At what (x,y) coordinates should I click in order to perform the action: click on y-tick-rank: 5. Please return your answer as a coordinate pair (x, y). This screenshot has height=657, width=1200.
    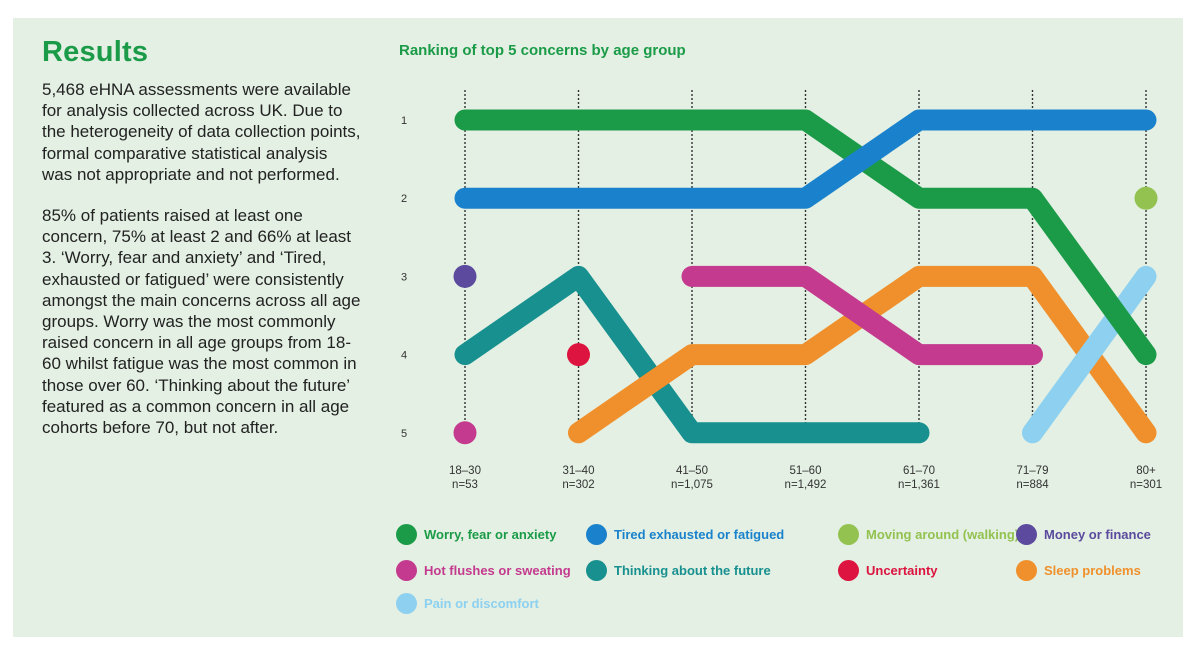
    Looking at the image, I should click on (404, 434).